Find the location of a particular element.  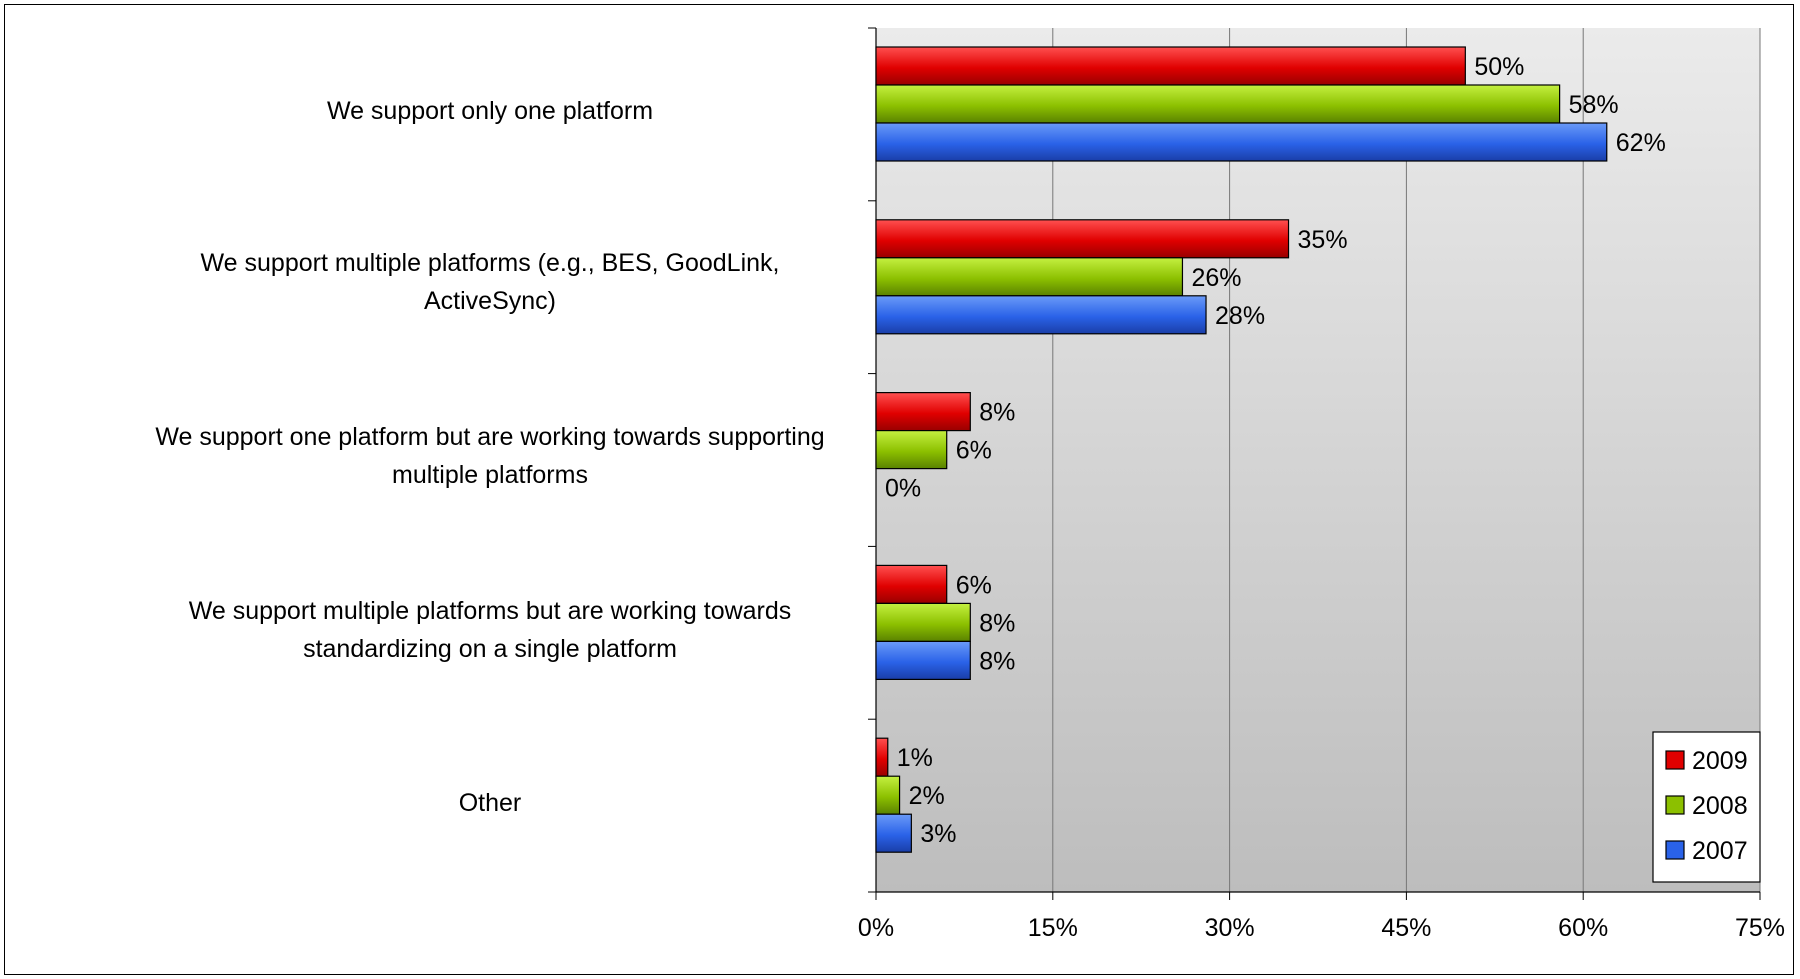

value-label: 0% is located at coordinates (903, 489).